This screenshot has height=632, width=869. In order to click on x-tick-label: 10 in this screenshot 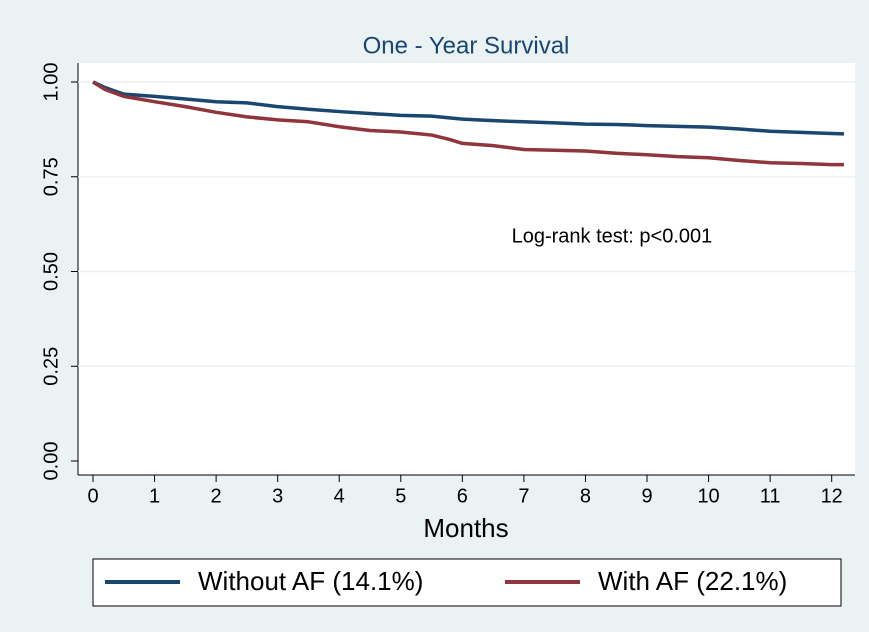, I will do `click(708, 496)`.